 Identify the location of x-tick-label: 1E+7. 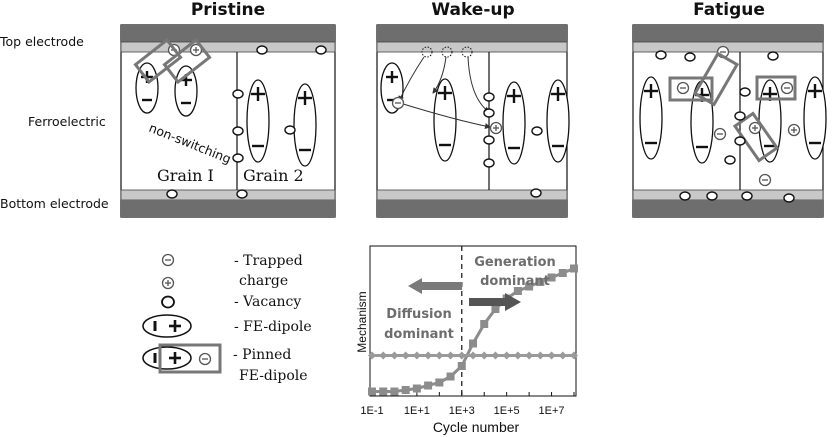
(552, 411).